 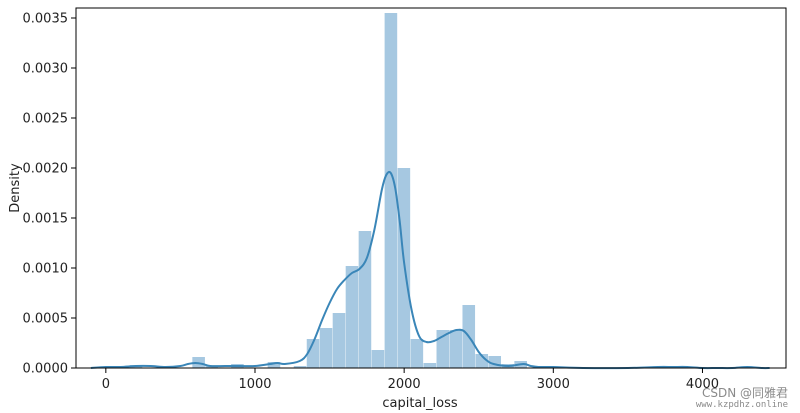 I want to click on y-tick-label: 0.0030, so click(x=46, y=69).